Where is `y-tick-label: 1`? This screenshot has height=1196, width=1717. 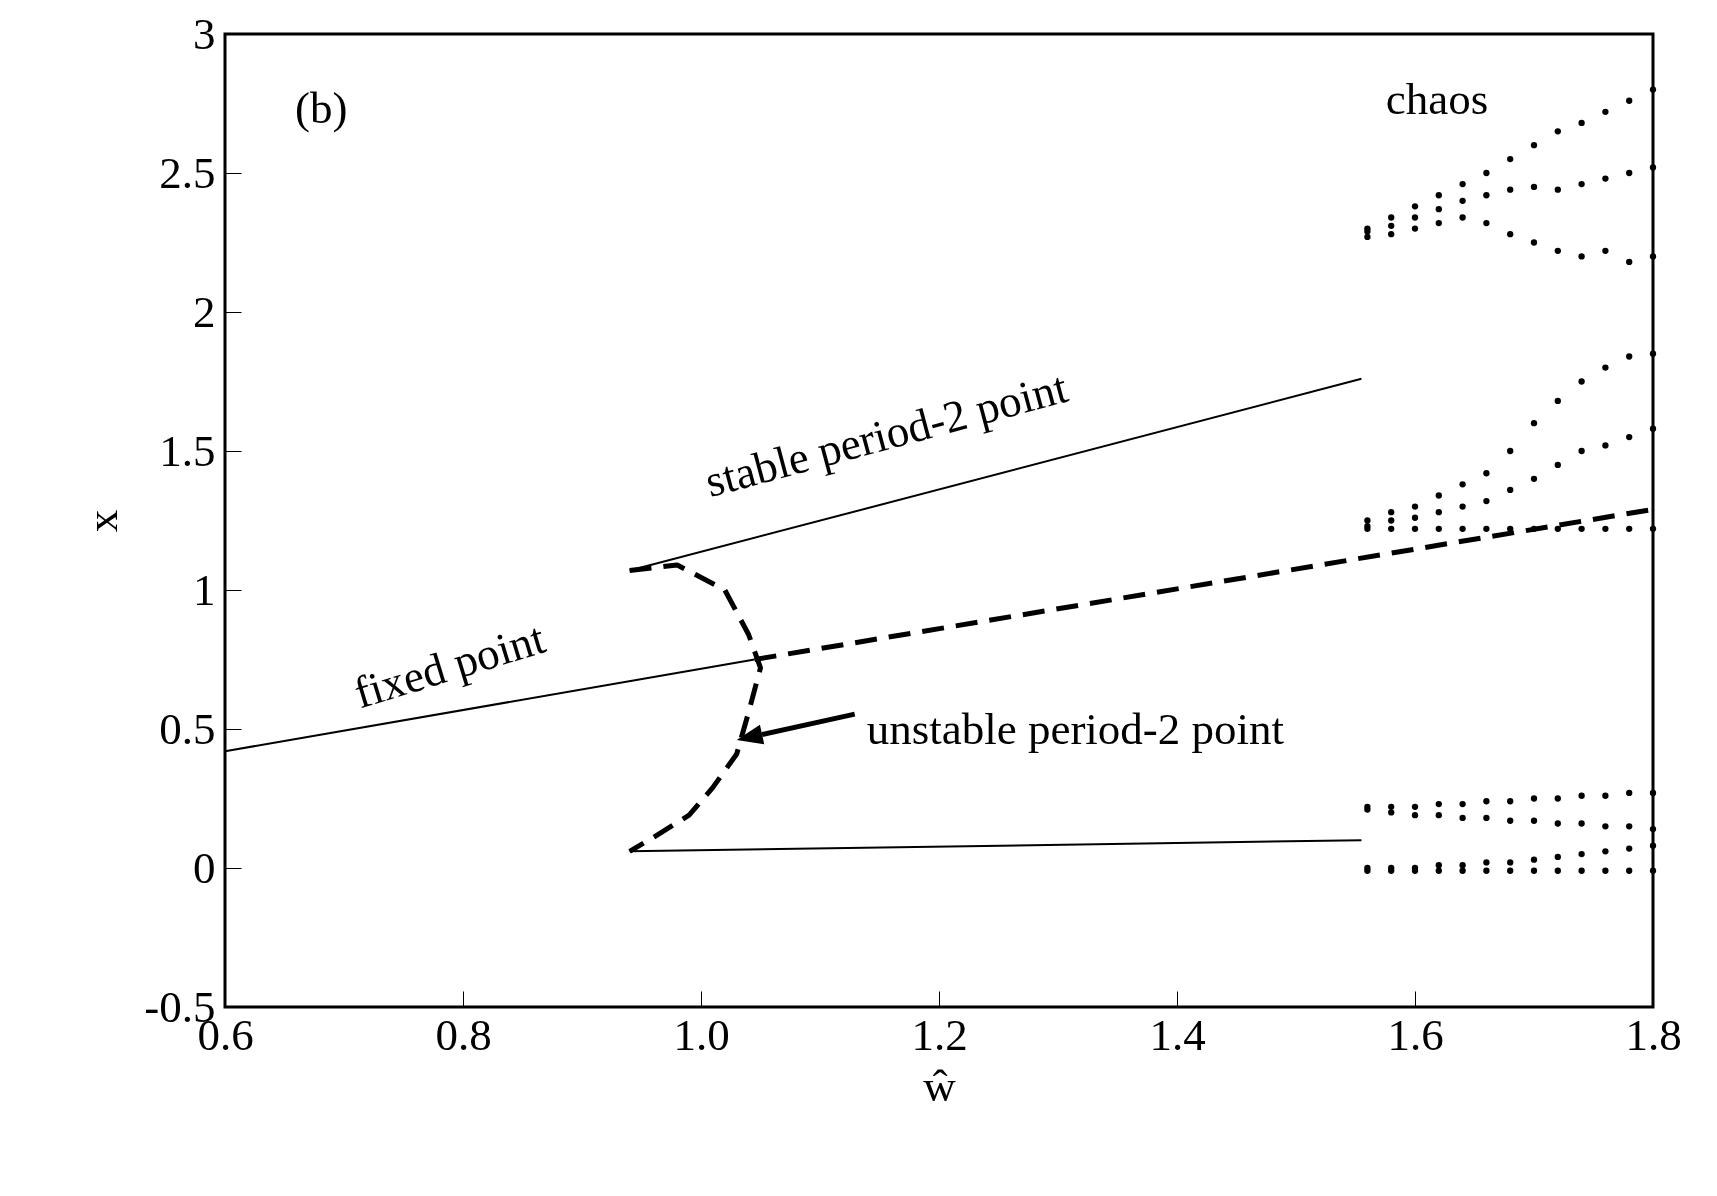
y-tick-label: 1 is located at coordinates (204, 589).